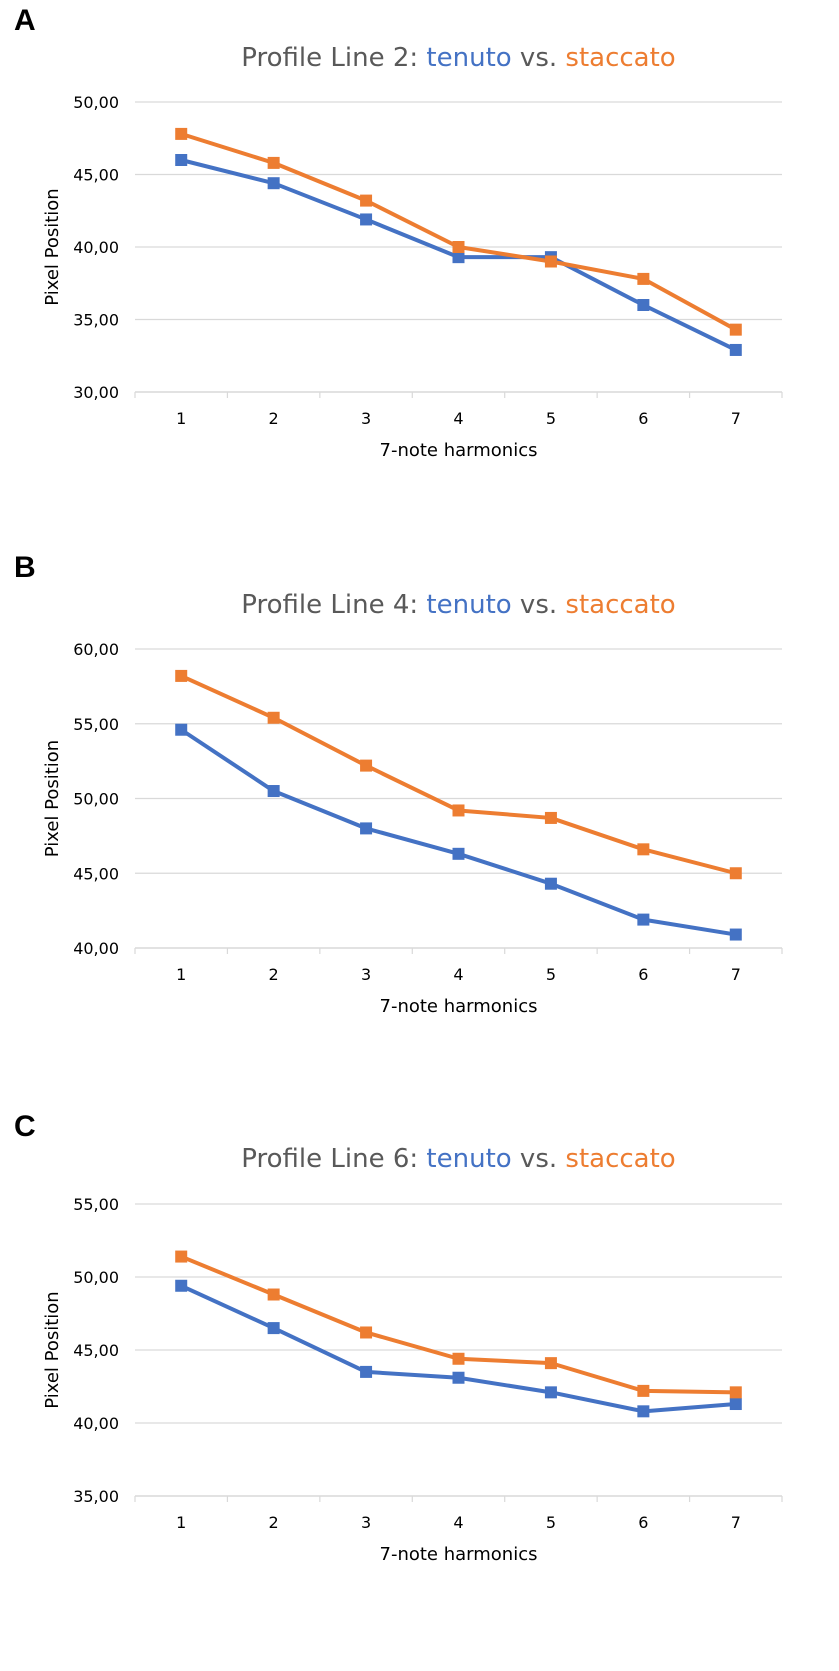 The height and width of the screenshot is (1671, 839). Describe the element at coordinates (333, 58) in the screenshot. I see `title-prefix: Profile Line 2:` at that location.